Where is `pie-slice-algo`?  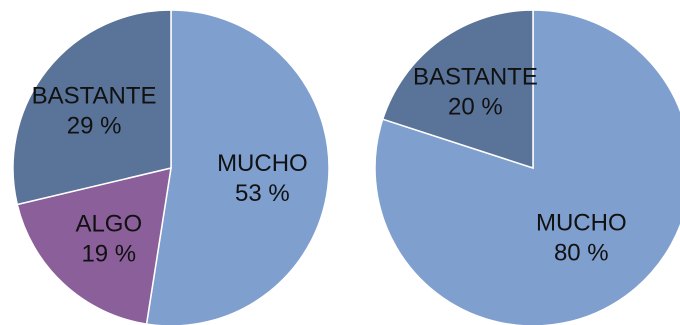 pie-slice-algo is located at coordinates (94, 246).